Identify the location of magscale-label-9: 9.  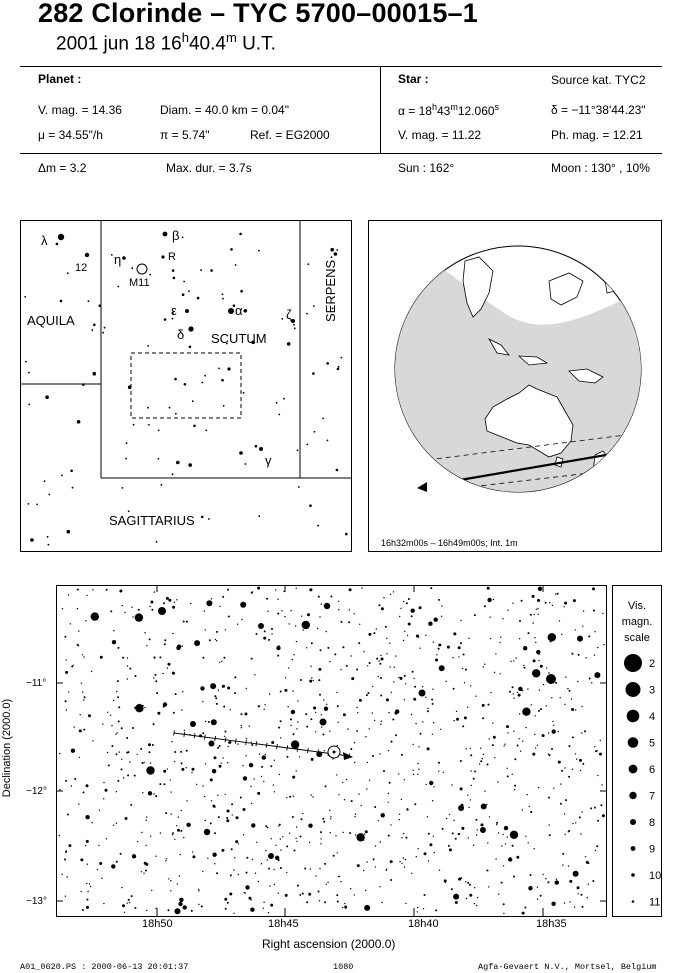
(652, 850).